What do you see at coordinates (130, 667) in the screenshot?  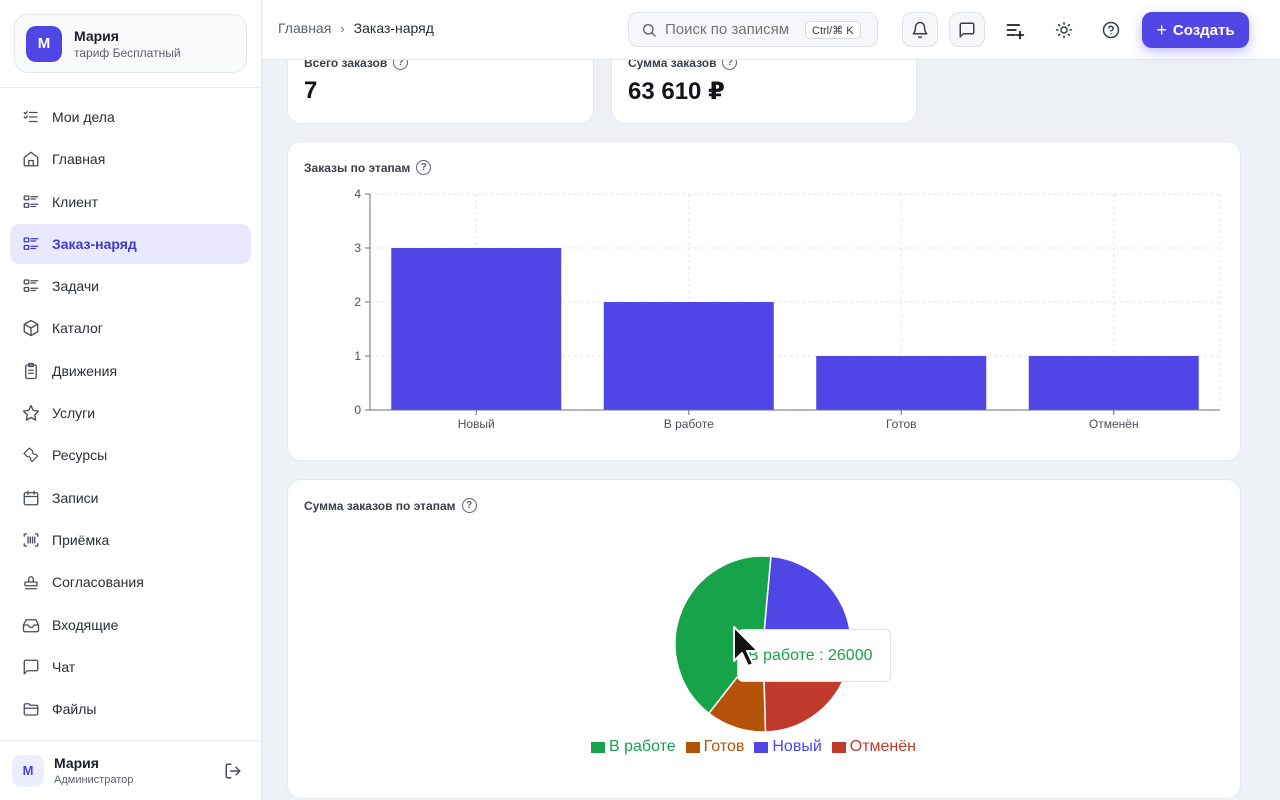 I see `sidebar-item-14: Чат` at bounding box center [130, 667].